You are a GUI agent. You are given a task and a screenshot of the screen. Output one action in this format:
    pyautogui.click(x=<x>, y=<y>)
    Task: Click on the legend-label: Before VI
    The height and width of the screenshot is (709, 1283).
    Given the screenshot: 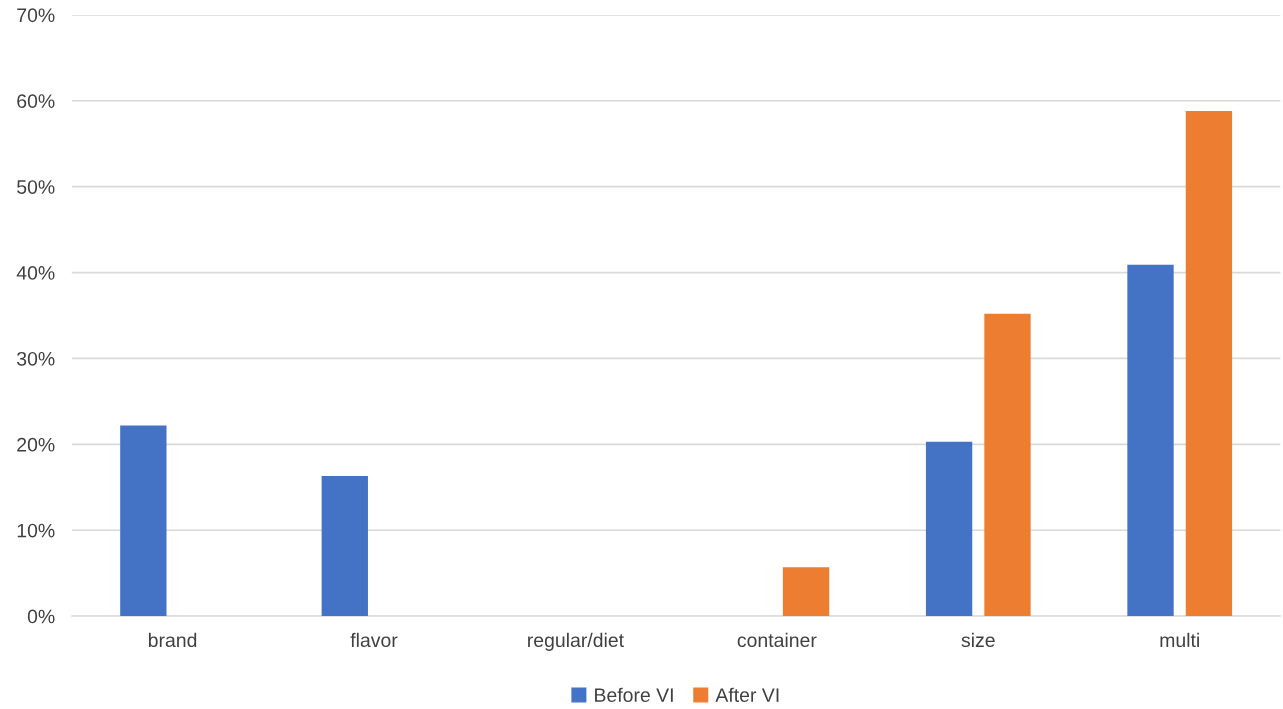 What is the action you would take?
    pyautogui.click(x=634, y=695)
    